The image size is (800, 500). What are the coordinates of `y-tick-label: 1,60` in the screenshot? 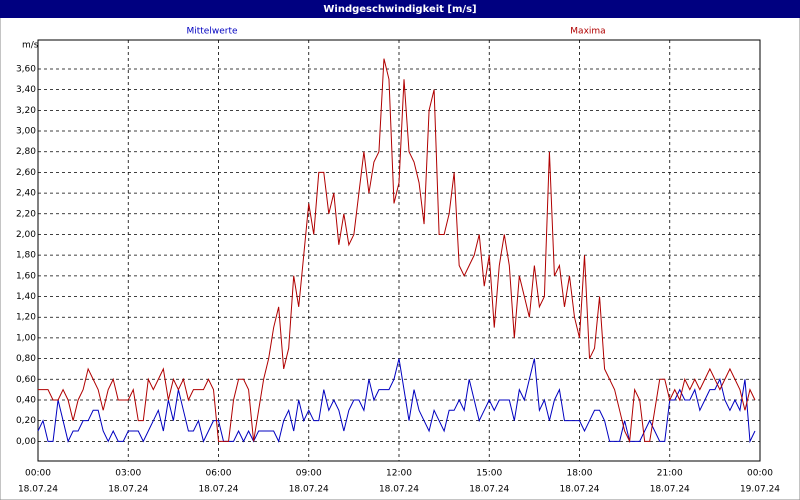 It's located at (26, 276).